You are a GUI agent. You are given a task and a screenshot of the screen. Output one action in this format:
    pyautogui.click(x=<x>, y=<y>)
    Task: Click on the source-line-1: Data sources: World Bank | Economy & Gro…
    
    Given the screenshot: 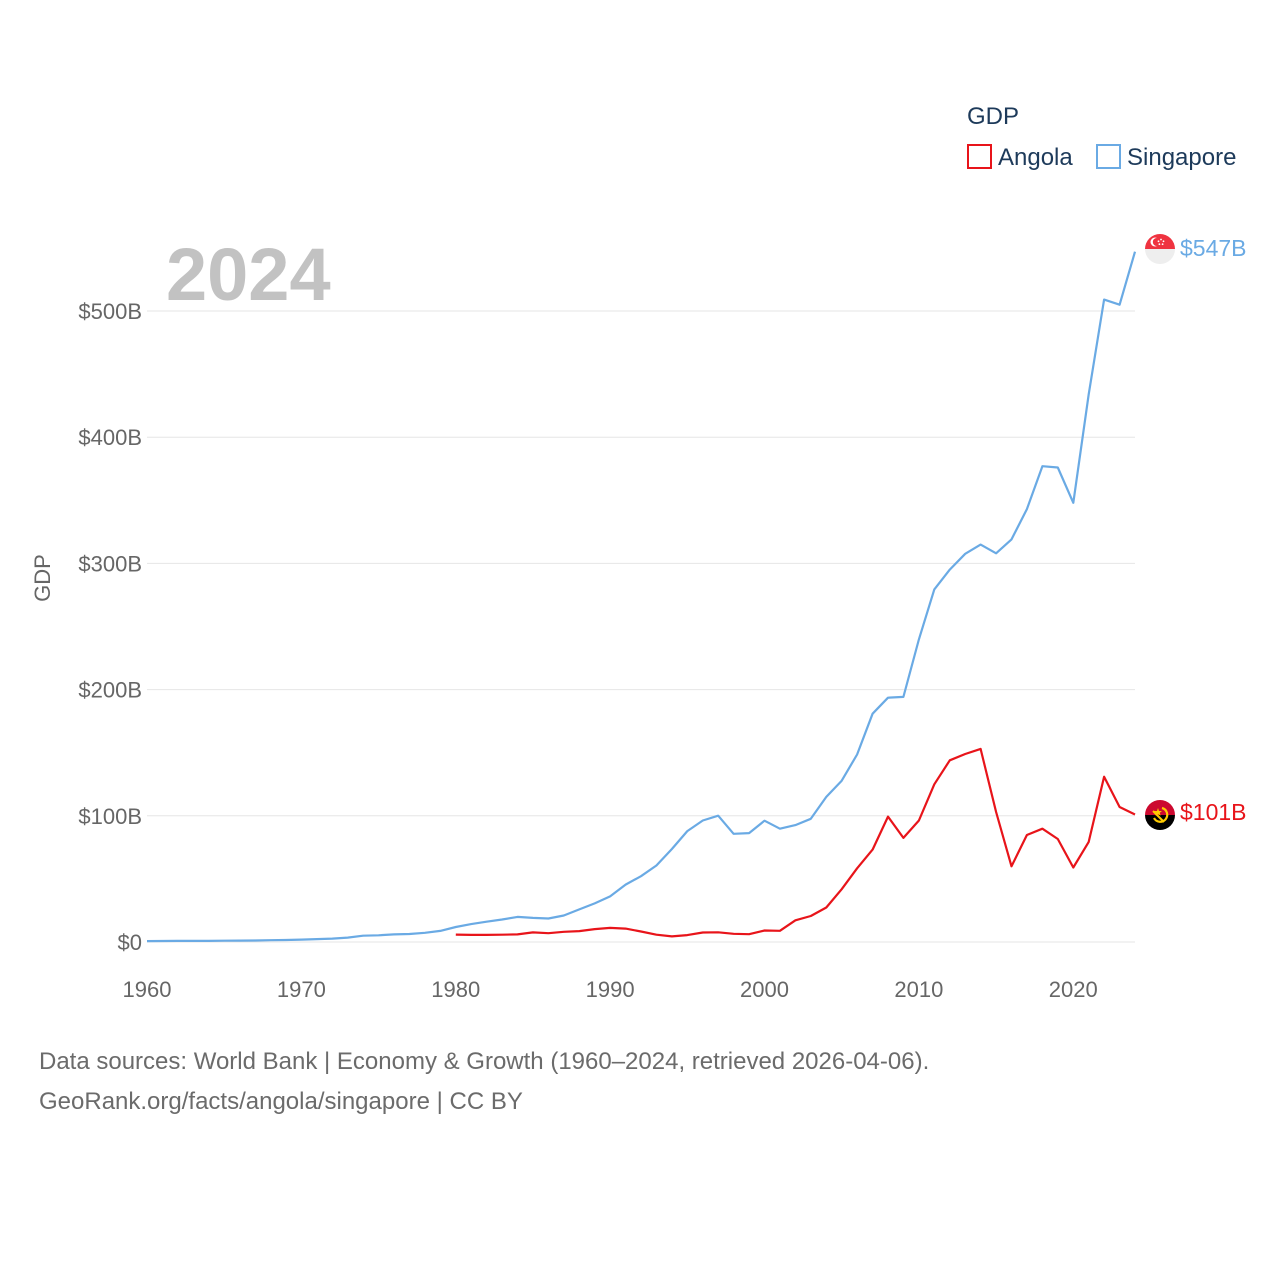 What is the action you would take?
    pyautogui.click(x=484, y=1061)
    